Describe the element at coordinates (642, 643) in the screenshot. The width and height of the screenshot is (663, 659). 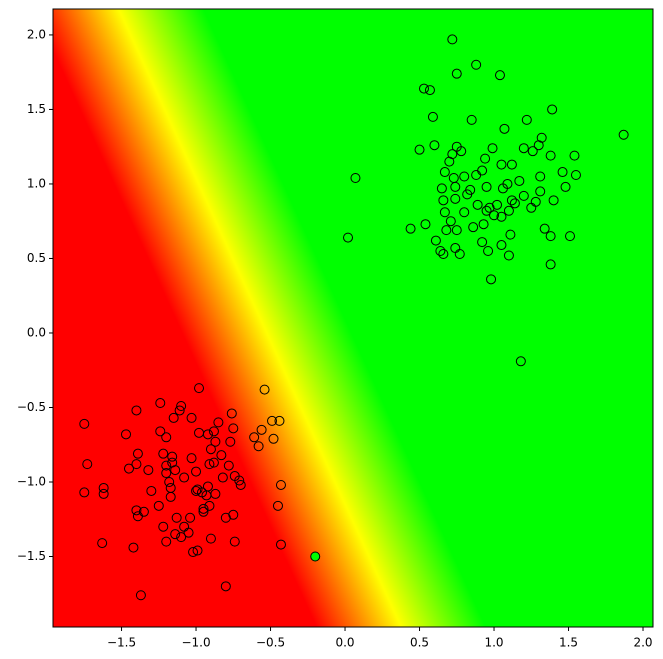
I see `x-tick-label: 2.0` at that location.